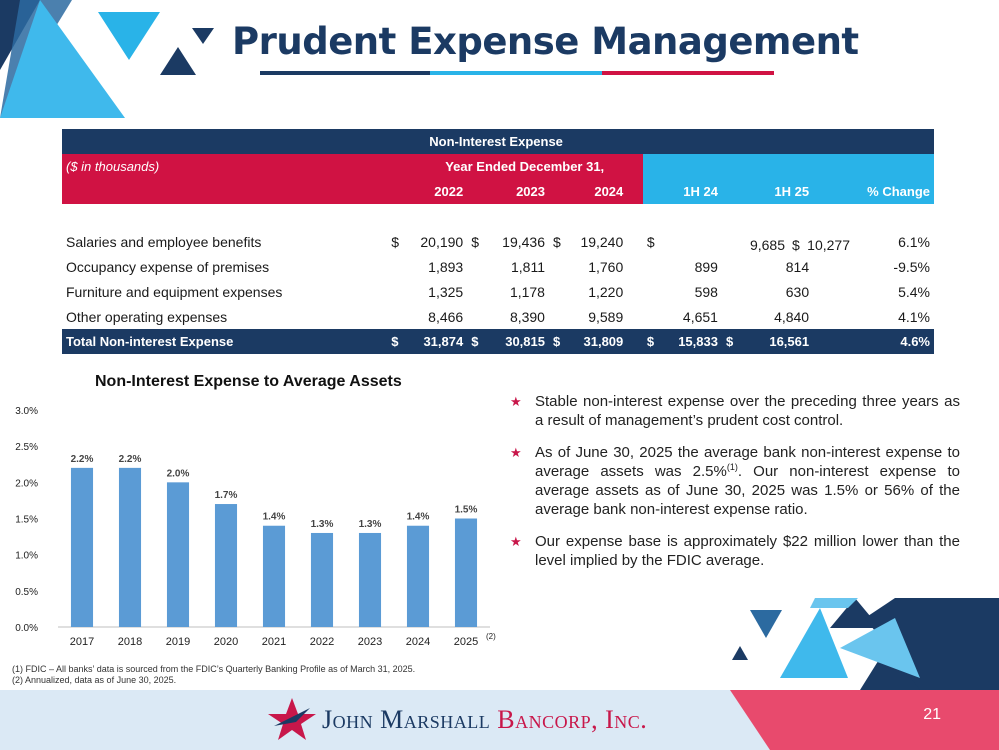  Describe the element at coordinates (606, 266) in the screenshot. I see `cell-2024: 1,760` at that location.